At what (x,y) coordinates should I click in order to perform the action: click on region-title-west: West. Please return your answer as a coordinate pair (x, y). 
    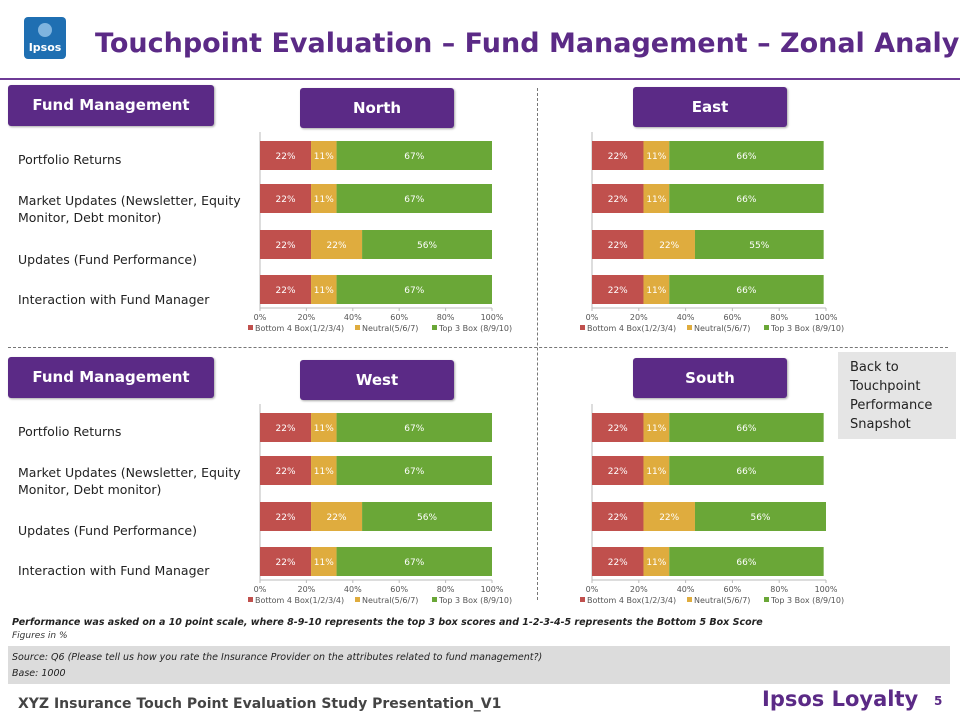
    Looking at the image, I should click on (377, 380).